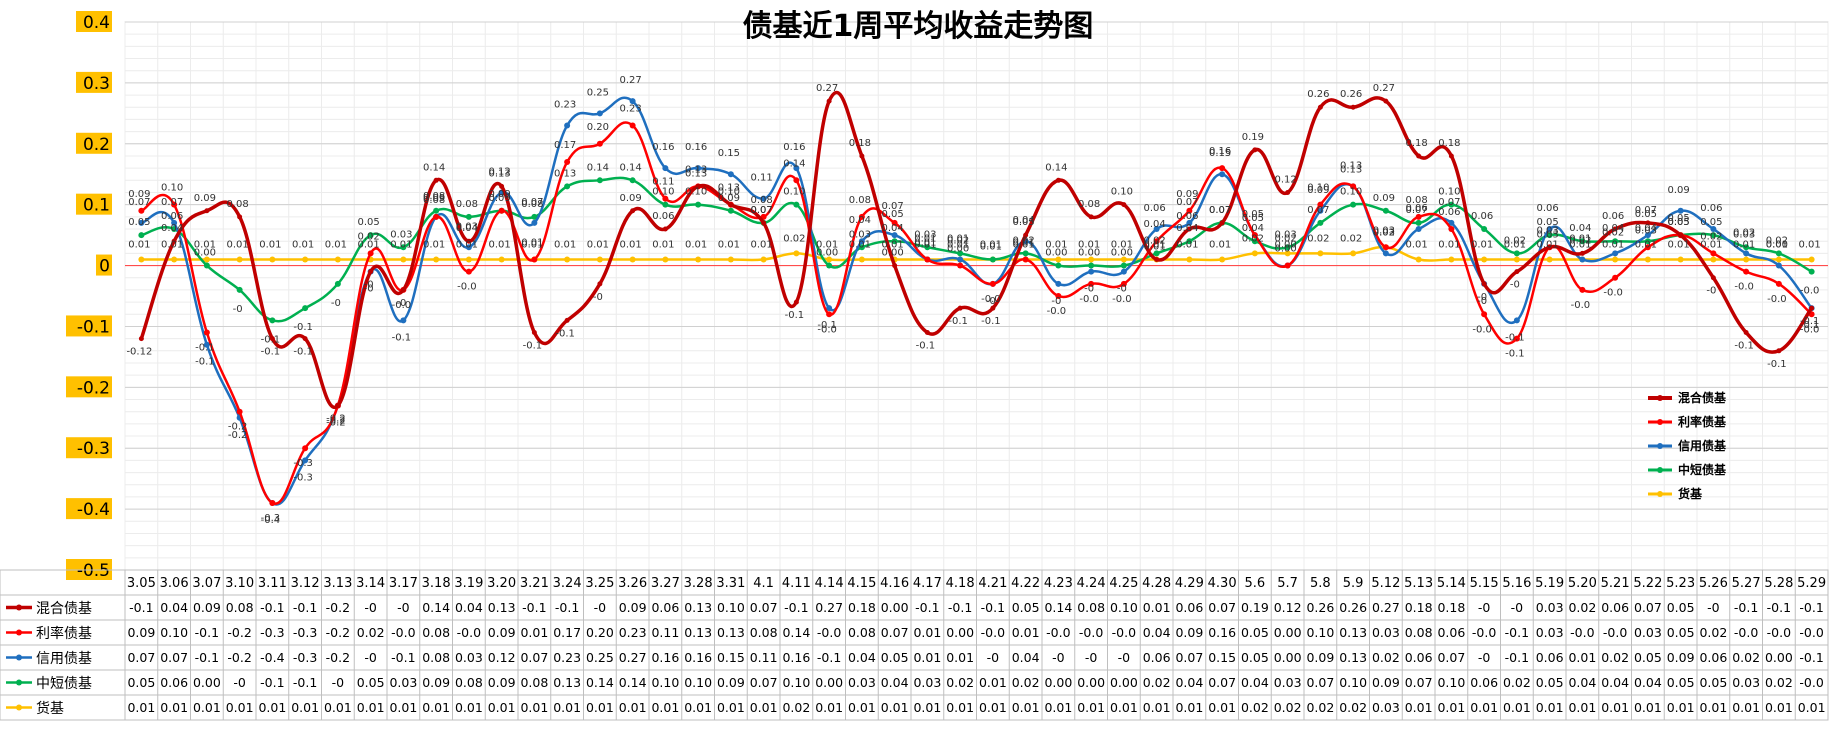  I want to click on table-cell: 0.12, so click(1288, 607).